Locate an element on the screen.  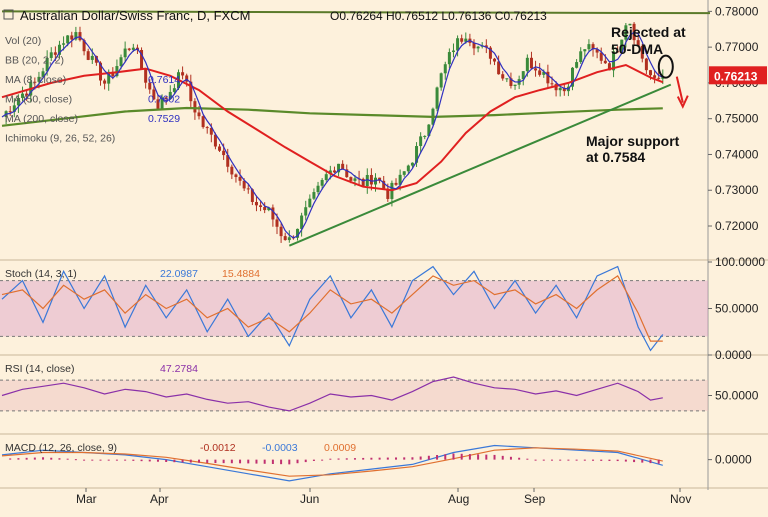
stoch-tick-label: 100.0000 is located at coordinates (740, 262).